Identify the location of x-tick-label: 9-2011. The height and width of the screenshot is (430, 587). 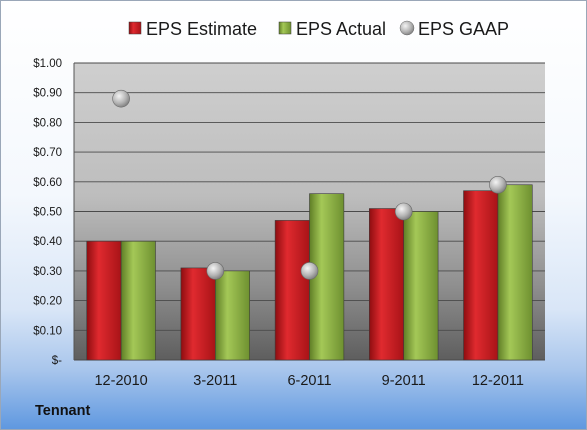
(404, 381).